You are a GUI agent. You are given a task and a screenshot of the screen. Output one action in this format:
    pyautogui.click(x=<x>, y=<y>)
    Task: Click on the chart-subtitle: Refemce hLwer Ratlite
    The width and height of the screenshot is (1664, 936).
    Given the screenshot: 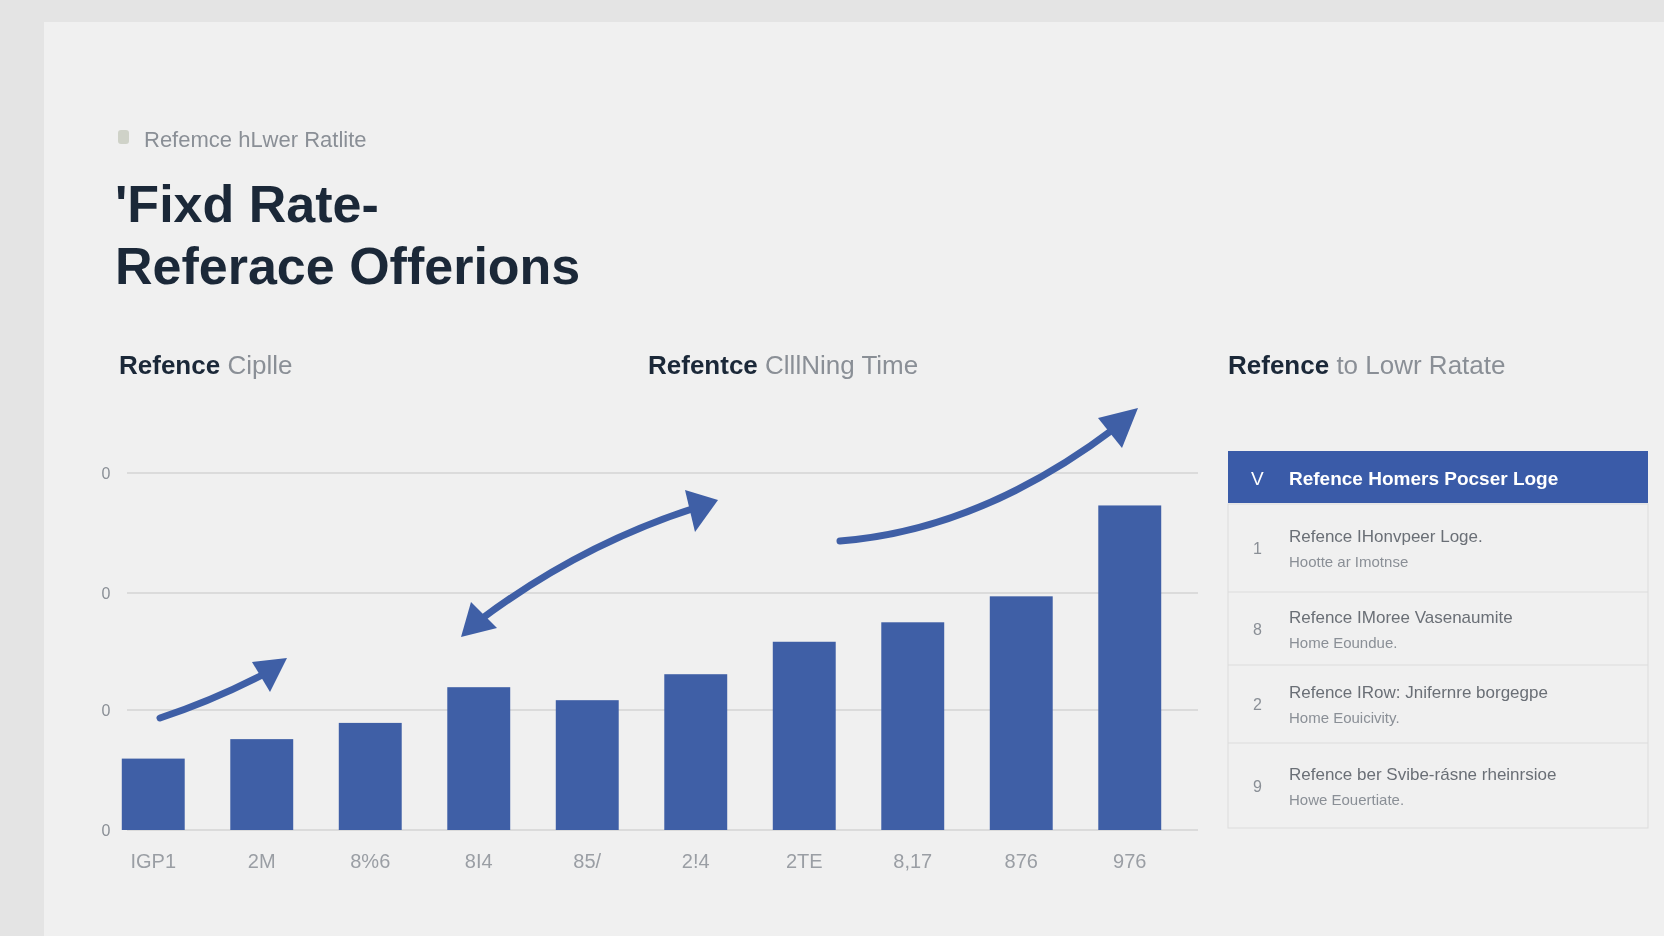 What is the action you would take?
    pyautogui.click(x=255, y=139)
    